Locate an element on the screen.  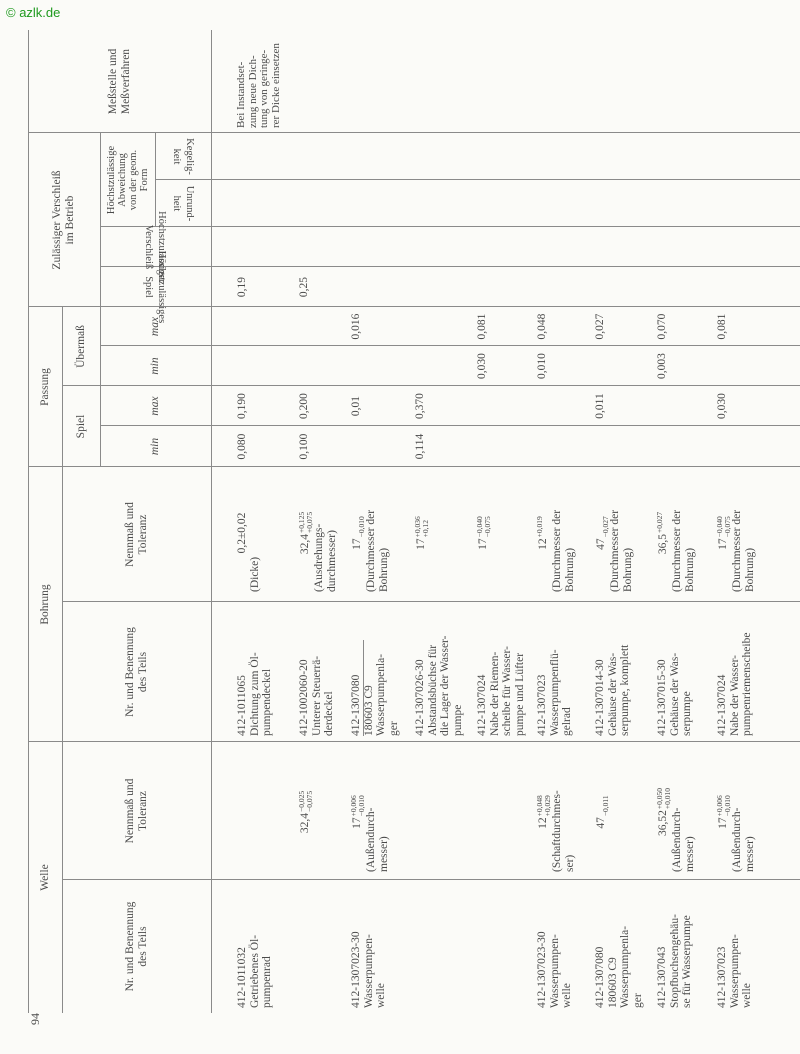
spiel-min-value: 0,100 is located at coordinates (304, 446).